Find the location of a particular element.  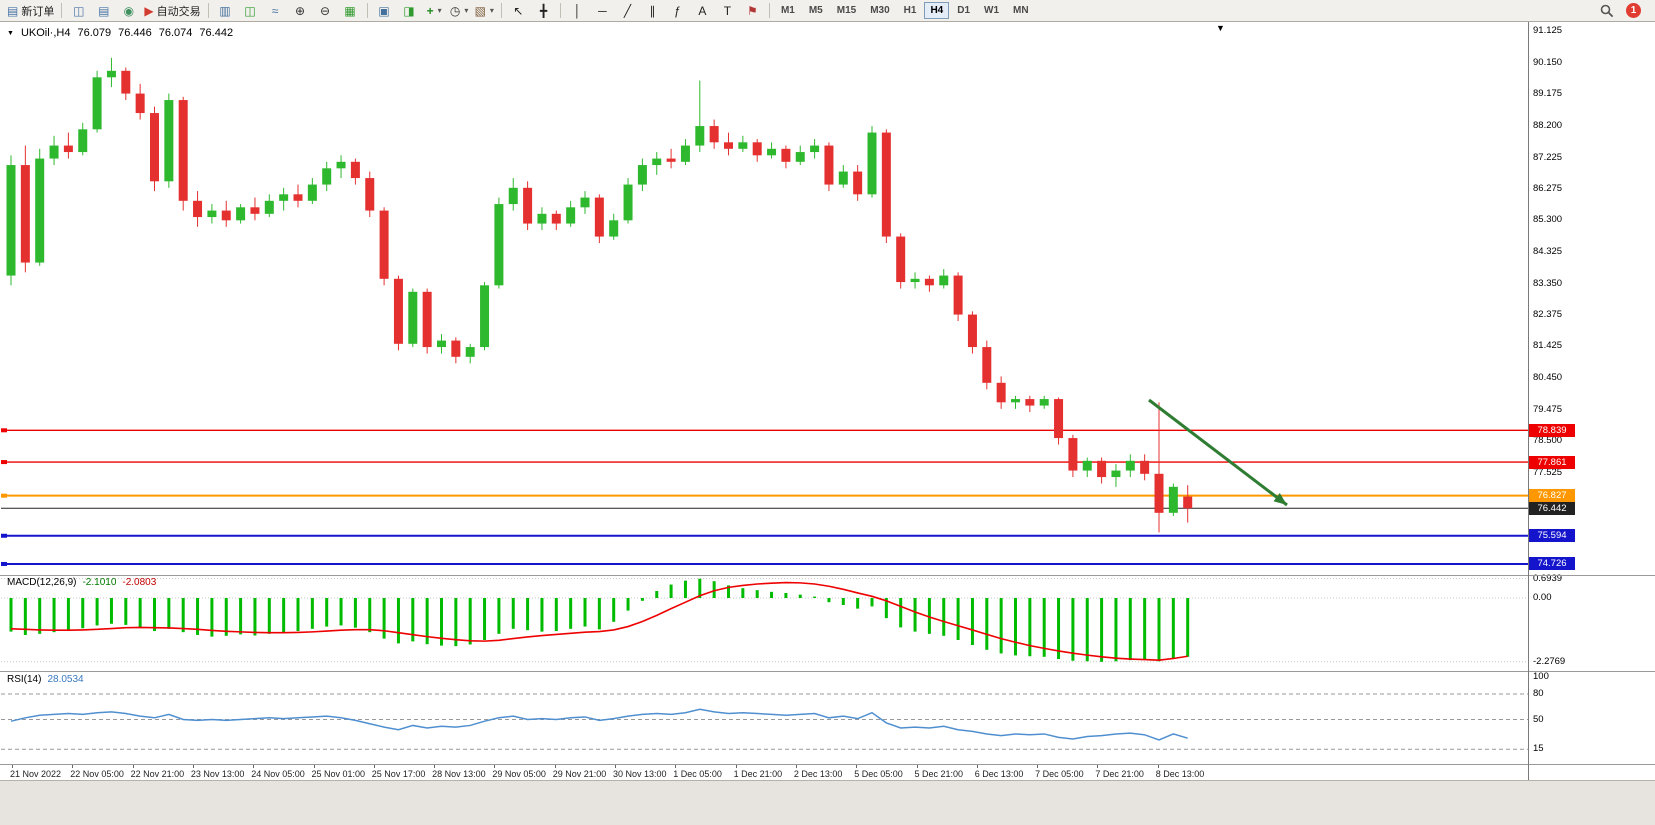

timeframe-m5: M5 is located at coordinates (815, 10).